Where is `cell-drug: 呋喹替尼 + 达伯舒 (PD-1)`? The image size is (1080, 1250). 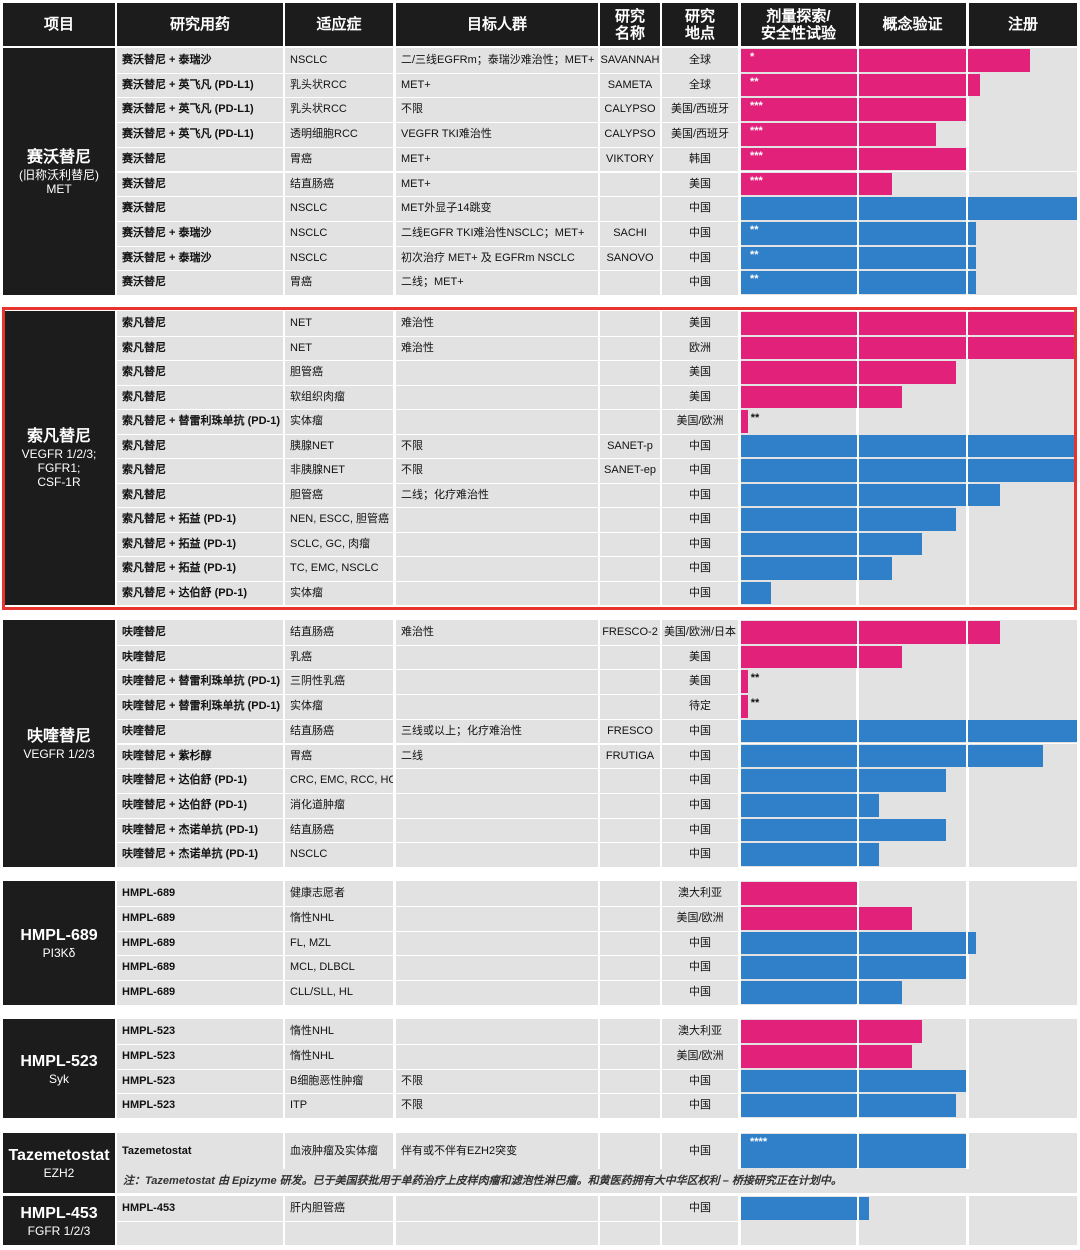
cell-drug: 呋喹替尼 + 达伯舒 (PD-1) is located at coordinates (200, 780).